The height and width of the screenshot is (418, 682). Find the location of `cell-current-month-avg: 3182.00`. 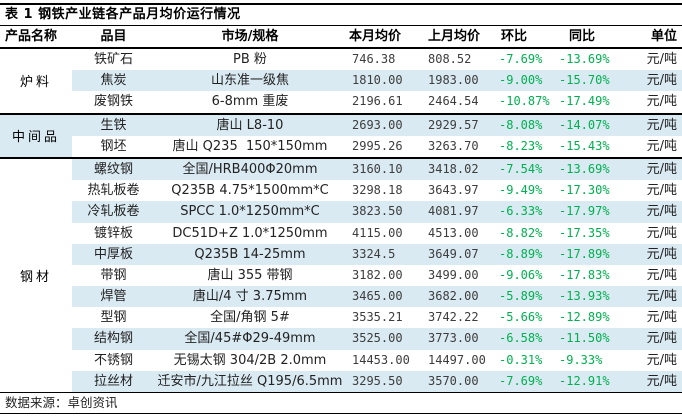

cell-current-month-avg: 3182.00 is located at coordinates (377, 274).